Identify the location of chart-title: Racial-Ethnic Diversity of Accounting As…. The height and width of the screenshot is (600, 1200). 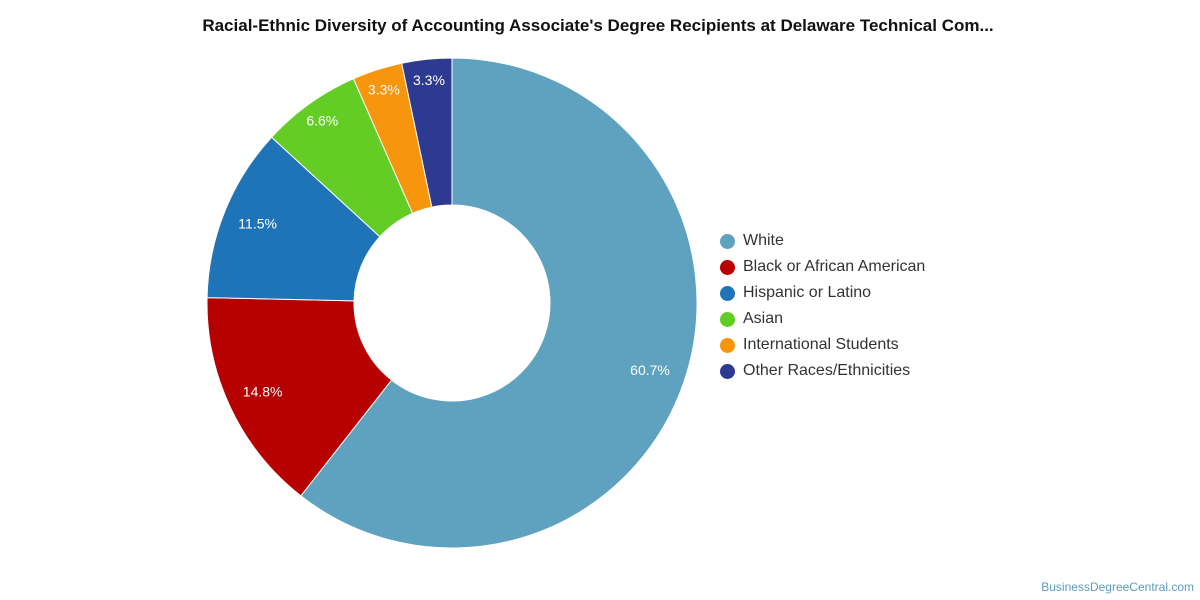
(598, 25).